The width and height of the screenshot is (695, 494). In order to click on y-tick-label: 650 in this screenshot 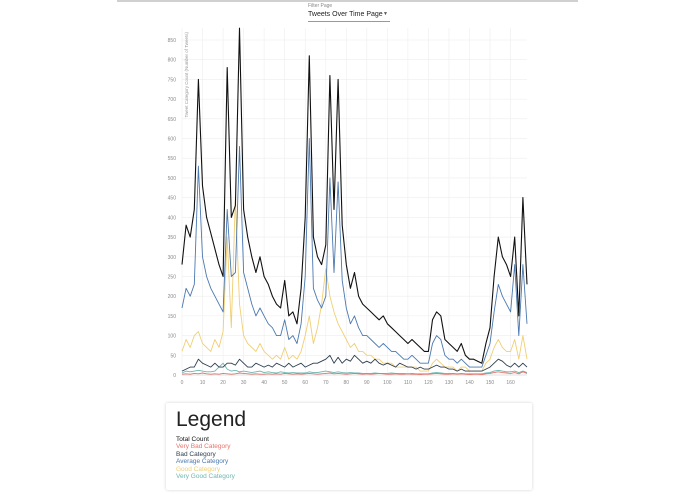, I will do `click(172, 120)`.